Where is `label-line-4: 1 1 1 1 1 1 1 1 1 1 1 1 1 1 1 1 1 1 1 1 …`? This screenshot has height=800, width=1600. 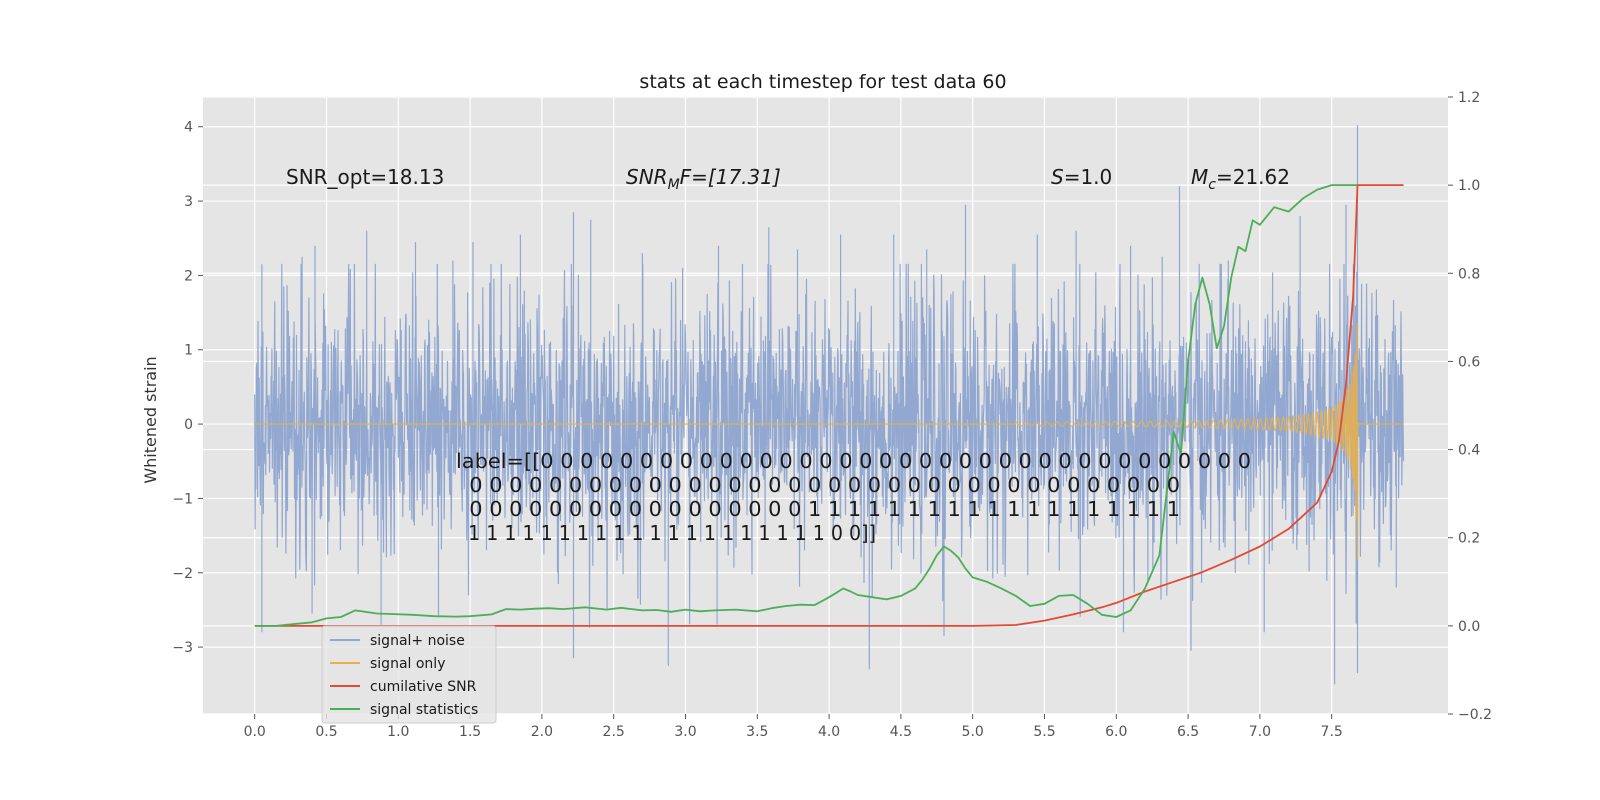
label-line-4: 1 1 1 1 1 1 1 1 1 1 1 1 1 1 1 1 1 1 1 1 … is located at coordinates (666, 533).